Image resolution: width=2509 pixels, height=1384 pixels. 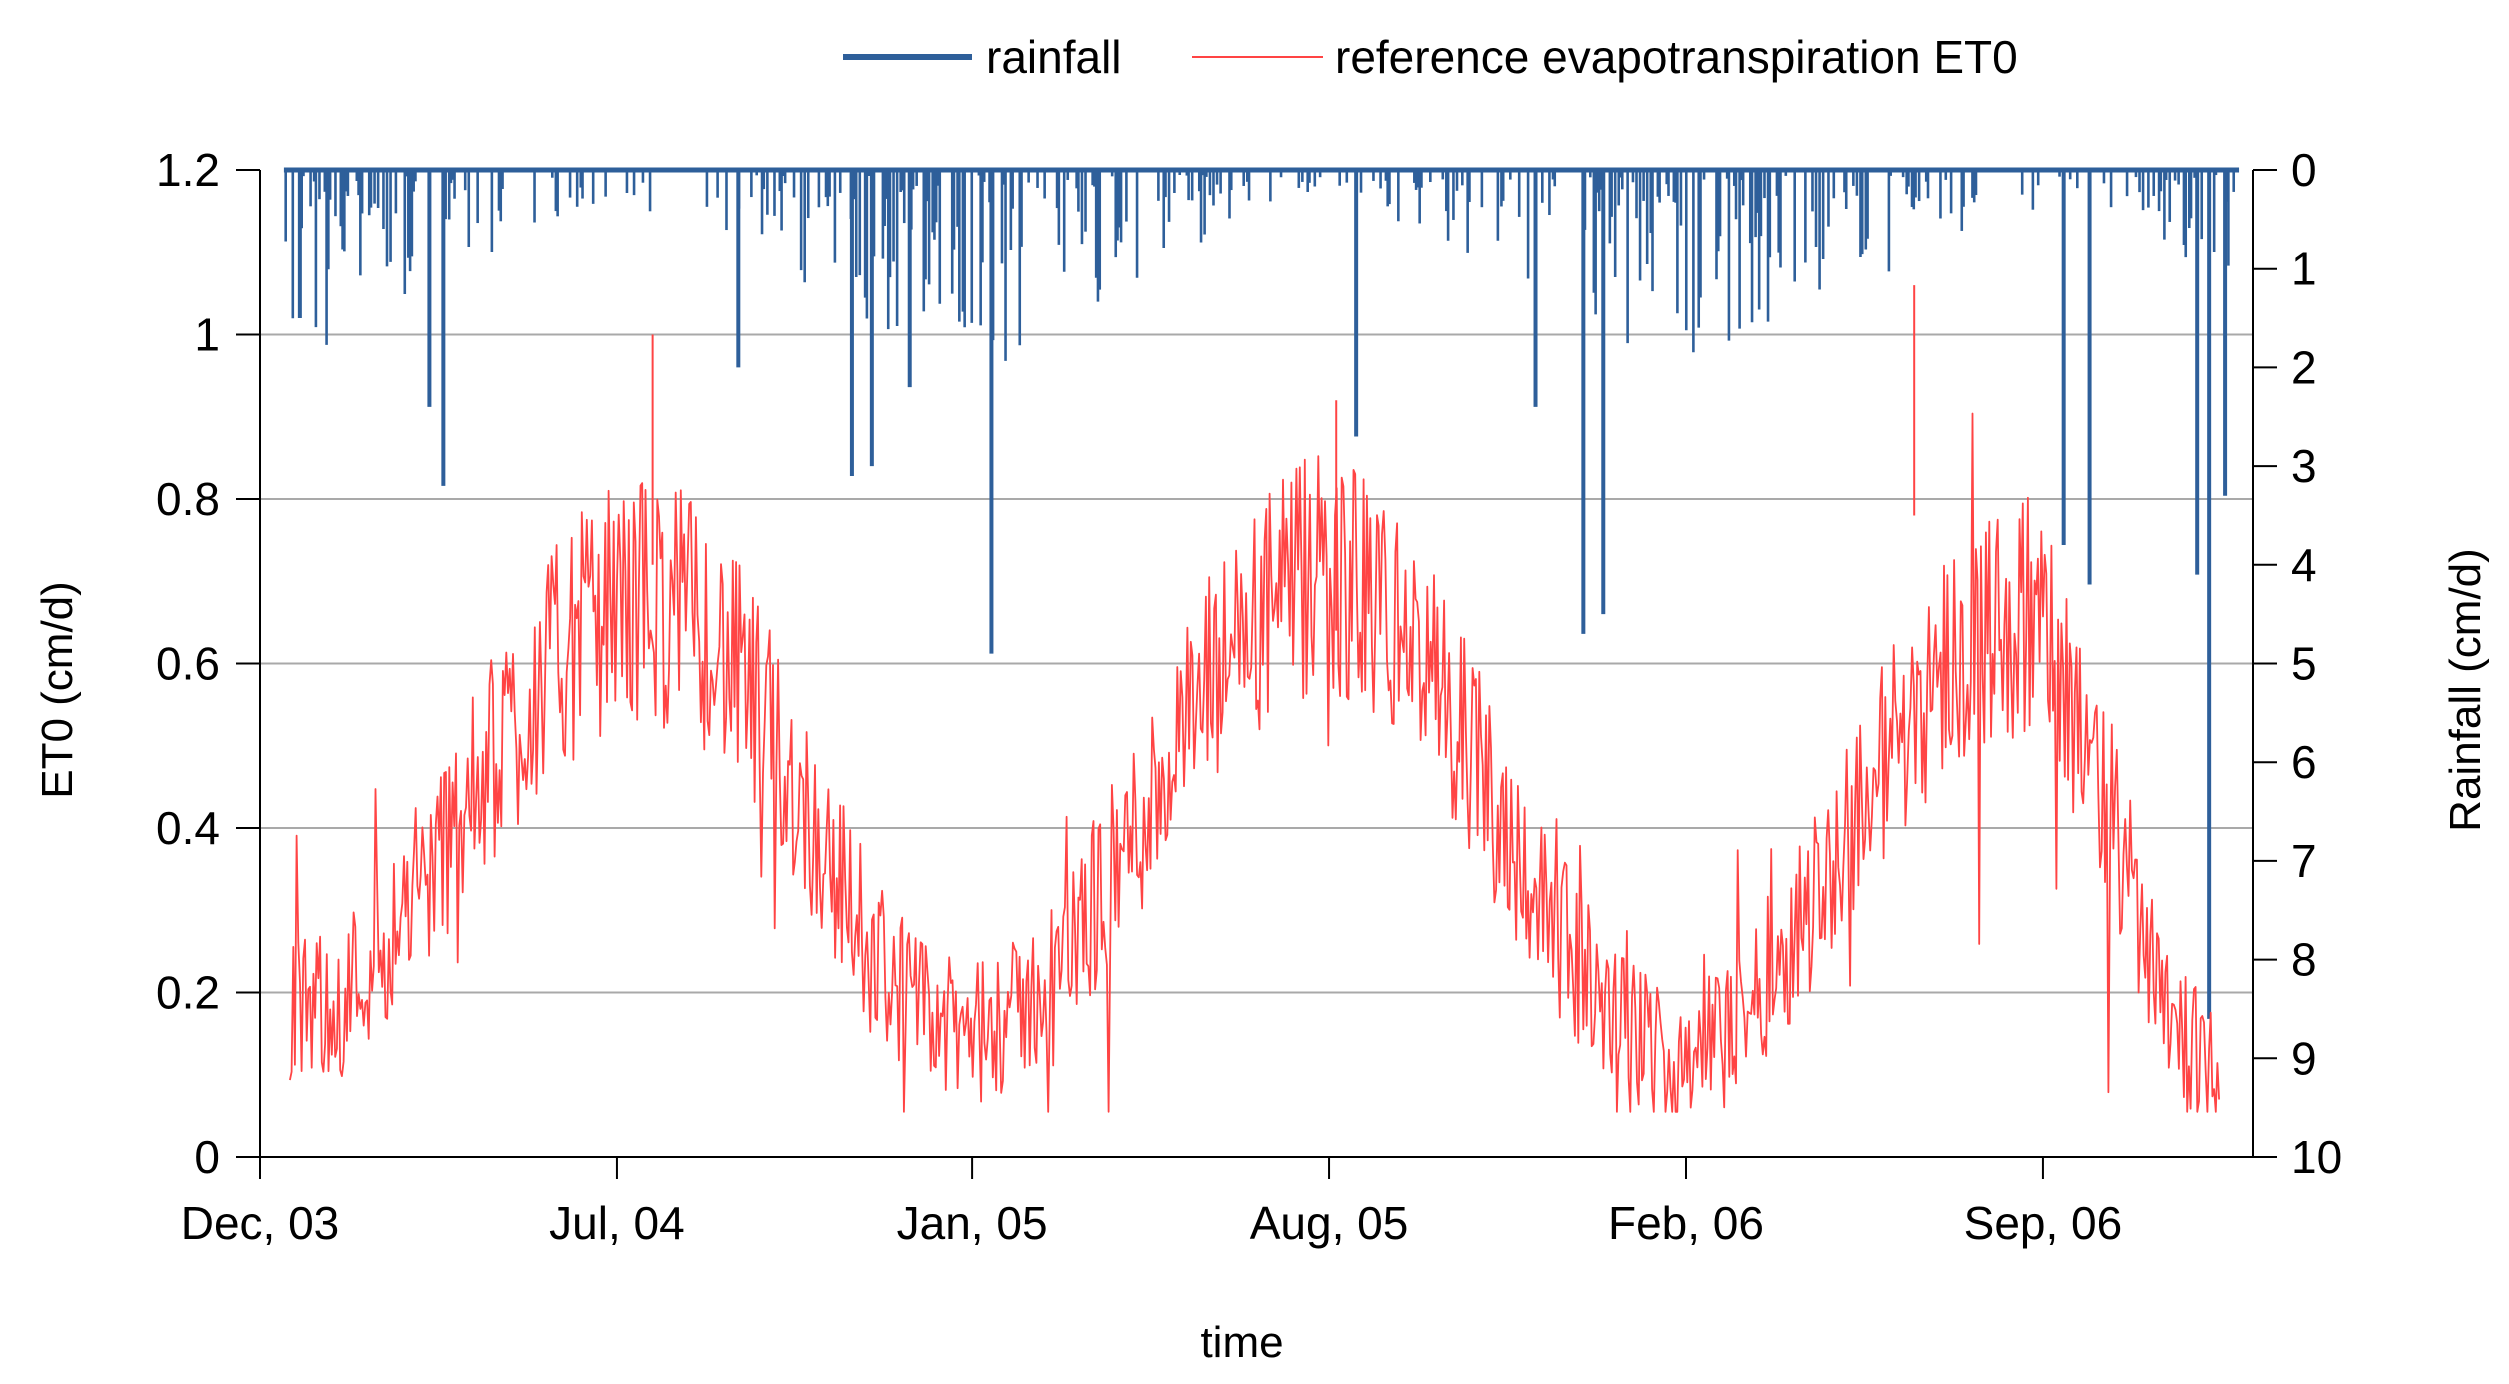 What do you see at coordinates (2304, 466) in the screenshot?
I see `y-right-tick-label: 3` at bounding box center [2304, 466].